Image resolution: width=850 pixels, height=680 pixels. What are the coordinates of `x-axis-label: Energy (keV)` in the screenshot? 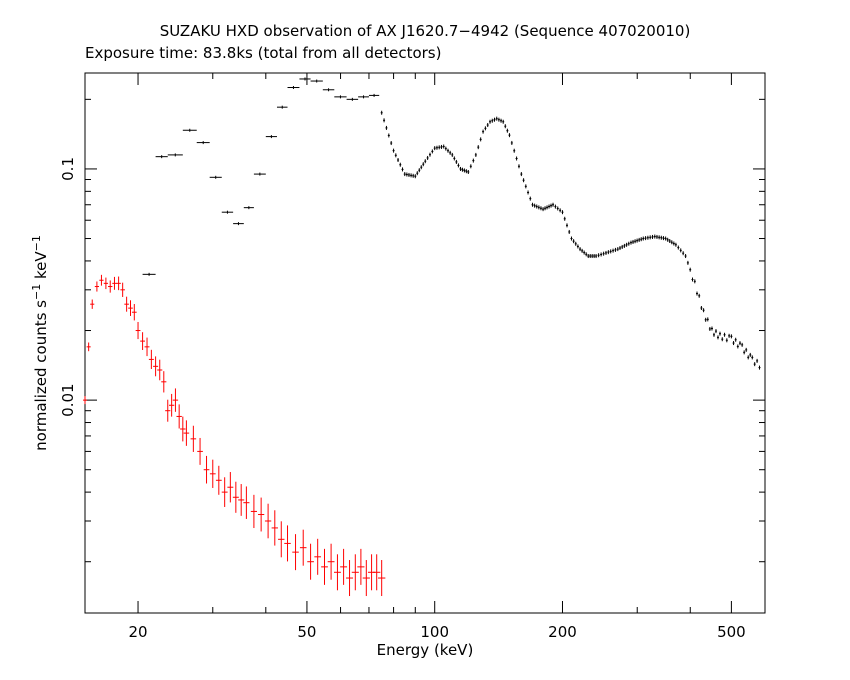 It's located at (425, 650).